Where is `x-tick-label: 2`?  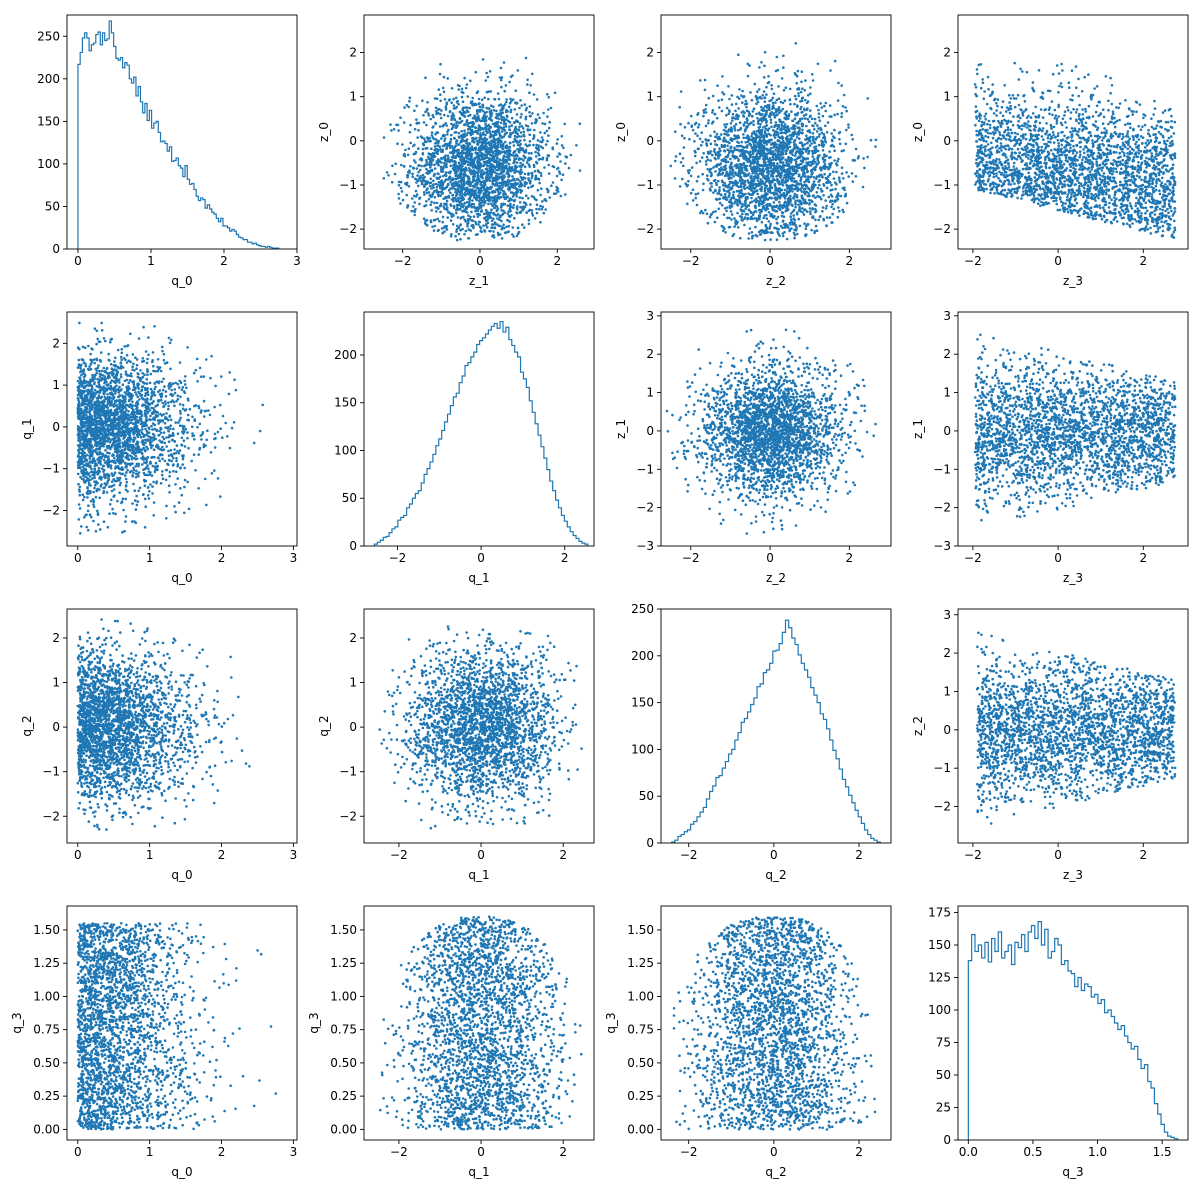 x-tick-label: 2 is located at coordinates (557, 261).